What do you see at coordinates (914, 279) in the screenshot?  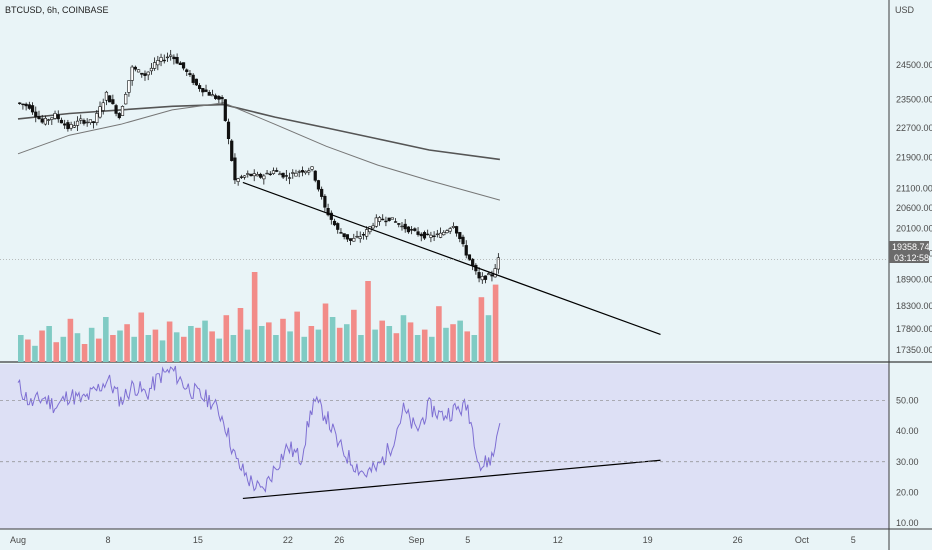 I see `price-tick-label: 18900.00` at bounding box center [914, 279].